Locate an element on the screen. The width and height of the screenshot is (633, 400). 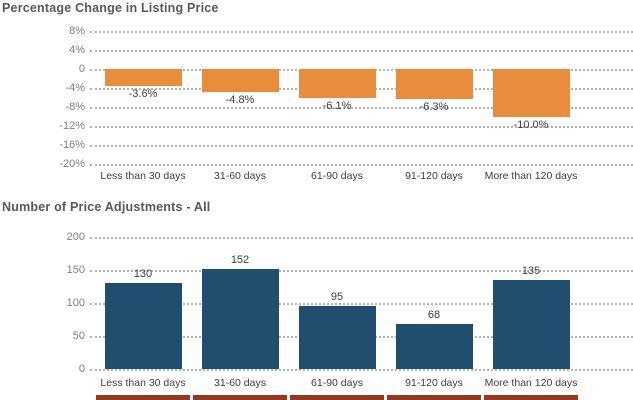
pct-change-chart-title: Percentage Change in Listing Price is located at coordinates (110, 8).